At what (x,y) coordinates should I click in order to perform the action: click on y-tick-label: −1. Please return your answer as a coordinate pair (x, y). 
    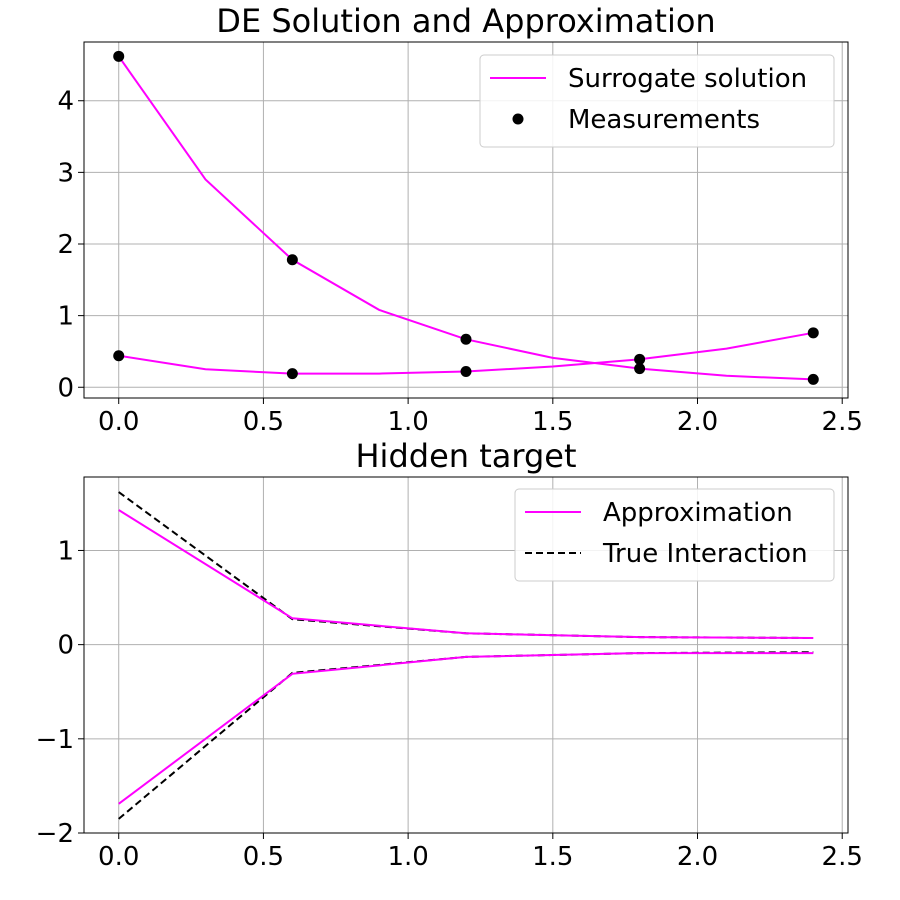
    Looking at the image, I should click on (55, 740).